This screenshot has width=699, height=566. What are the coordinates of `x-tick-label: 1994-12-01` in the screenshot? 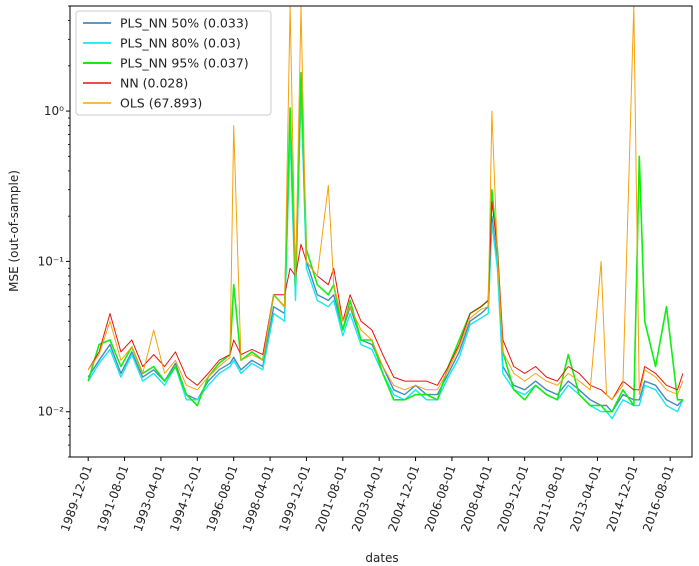 It's located at (185, 498).